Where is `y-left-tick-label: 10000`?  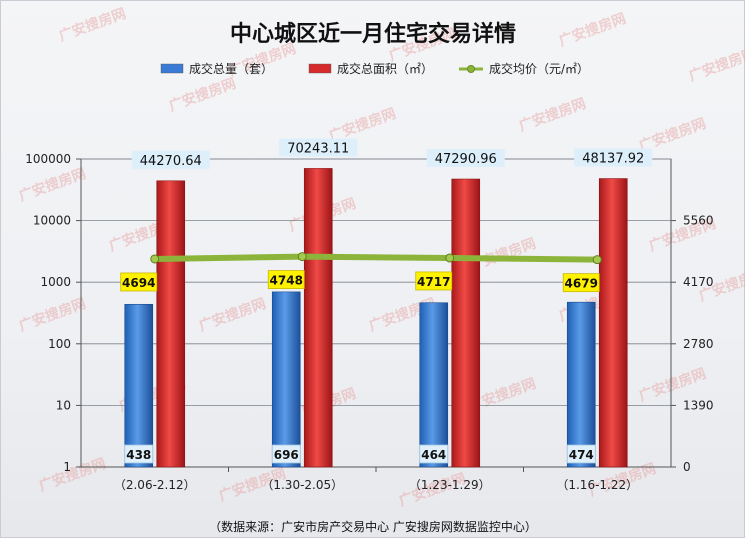
y-left-tick-label: 10000 is located at coordinates (52, 221).